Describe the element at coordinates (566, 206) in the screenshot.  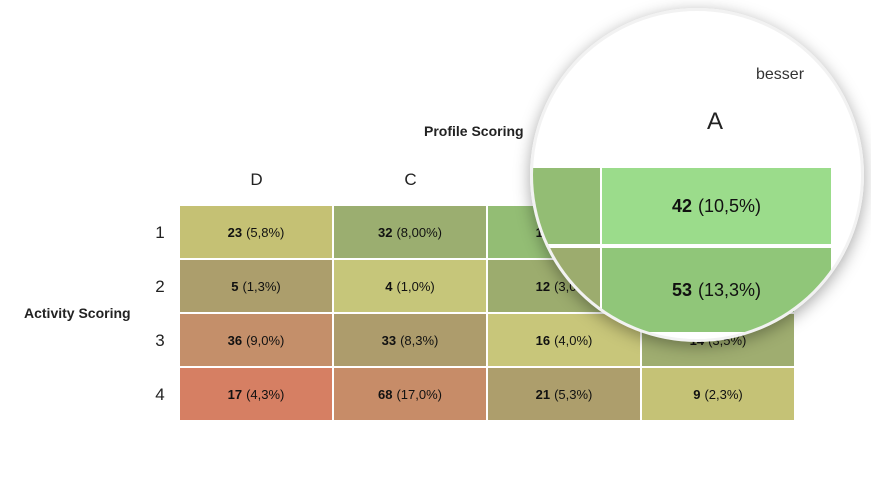
I see `magnifier-cell-r1-b` at that location.